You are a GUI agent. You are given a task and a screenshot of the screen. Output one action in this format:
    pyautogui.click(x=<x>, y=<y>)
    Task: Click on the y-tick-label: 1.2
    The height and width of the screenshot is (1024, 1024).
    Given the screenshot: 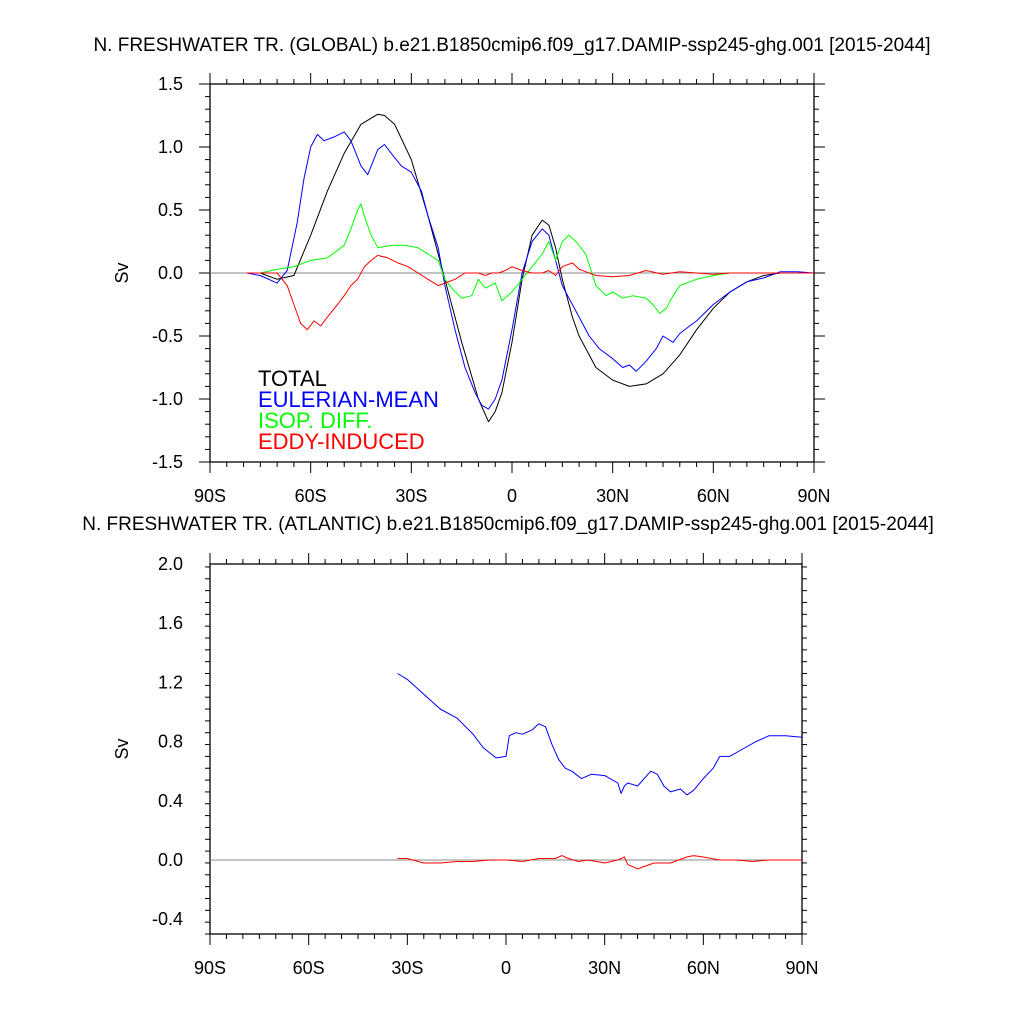 What is the action you would take?
    pyautogui.click(x=170, y=682)
    